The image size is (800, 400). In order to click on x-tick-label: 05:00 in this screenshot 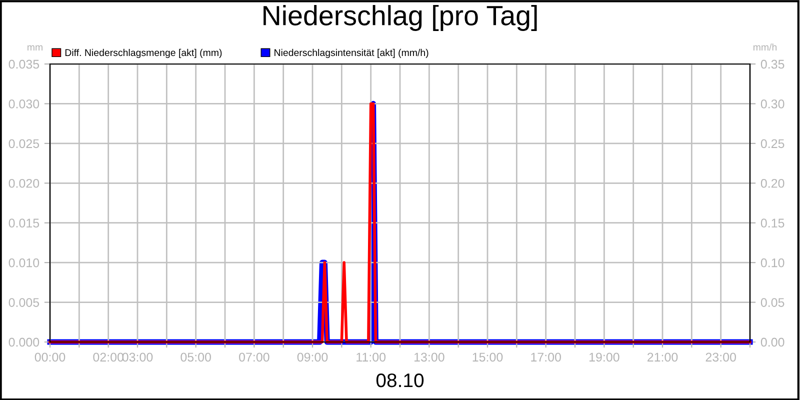, I will do `click(195, 357)`.